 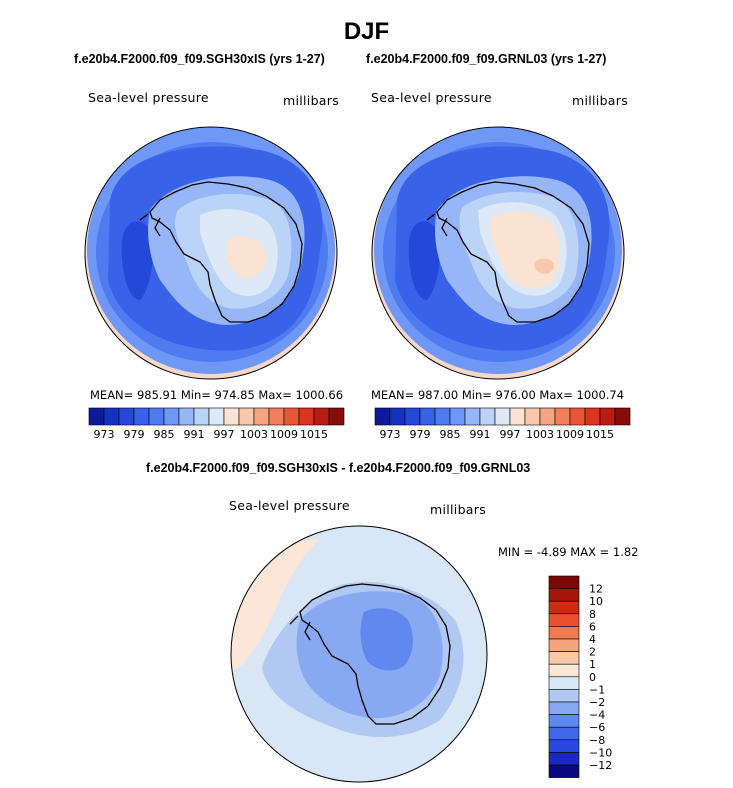 What do you see at coordinates (289, 505) in the screenshot?
I see `diff-variable-label: Sea-level pressure` at bounding box center [289, 505].